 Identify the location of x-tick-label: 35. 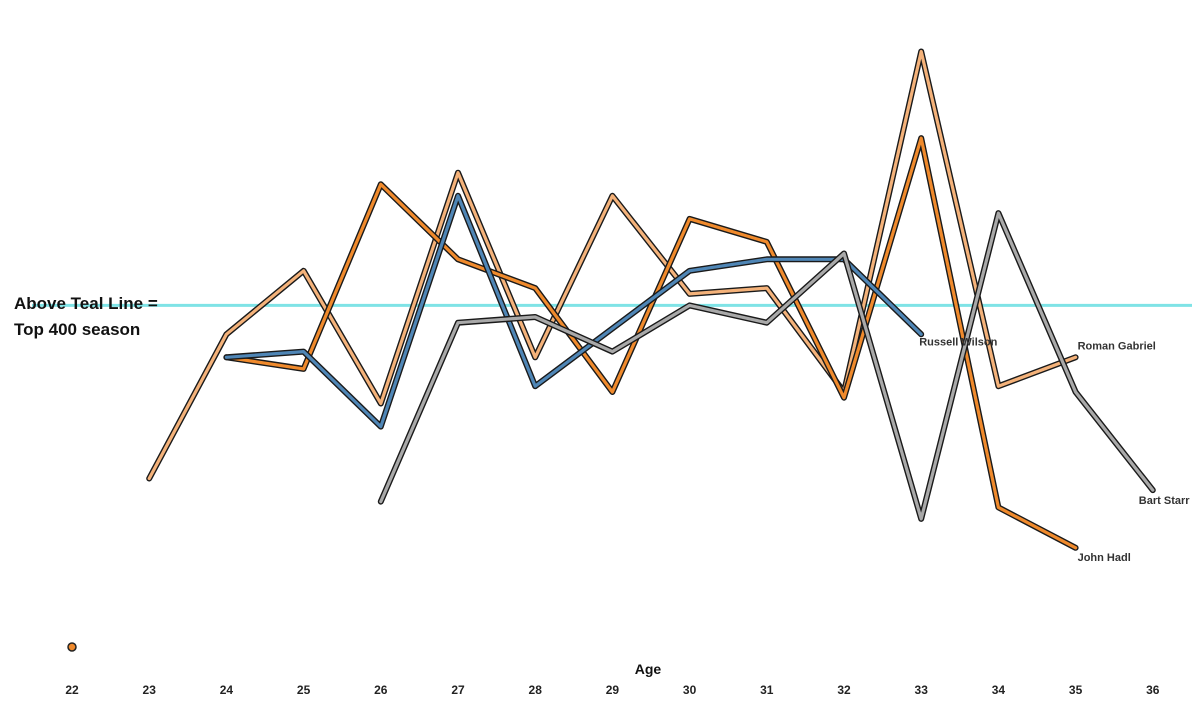
(1076, 690).